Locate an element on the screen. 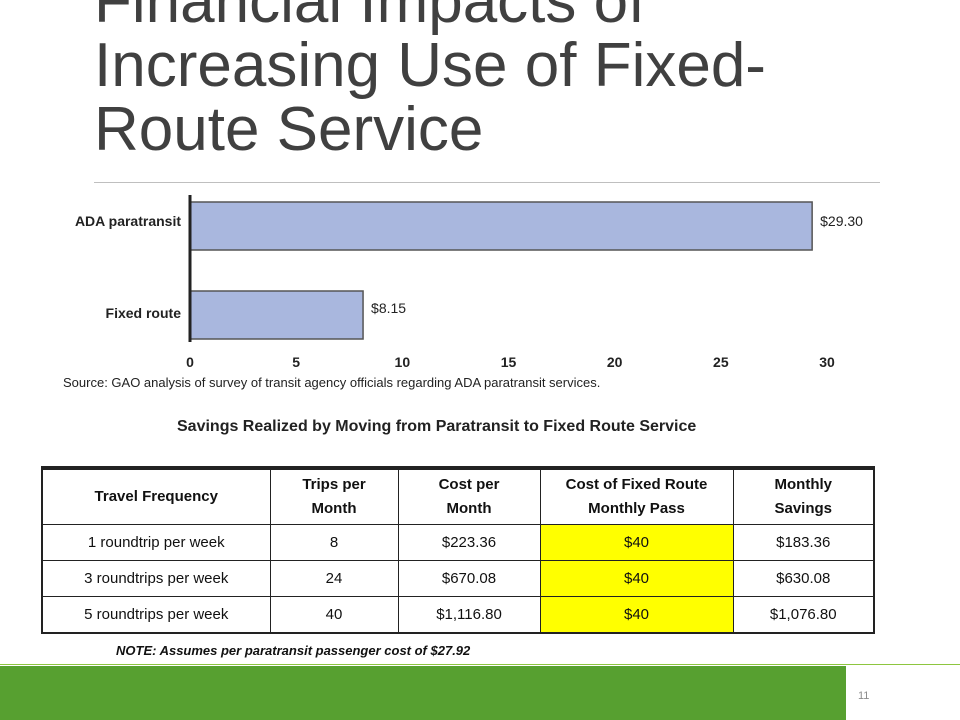 This screenshot has height=720, width=960. table-cell: $183.36 is located at coordinates (803, 542).